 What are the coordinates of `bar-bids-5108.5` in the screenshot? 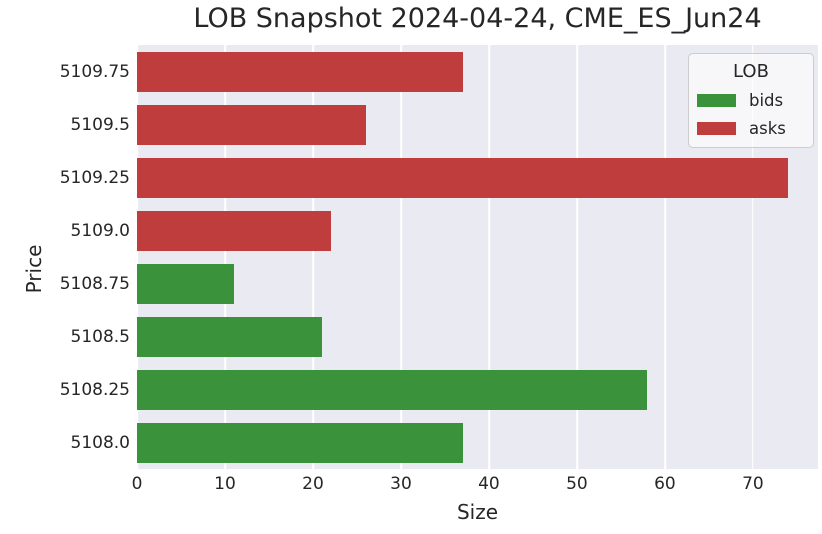 It's located at (229, 336).